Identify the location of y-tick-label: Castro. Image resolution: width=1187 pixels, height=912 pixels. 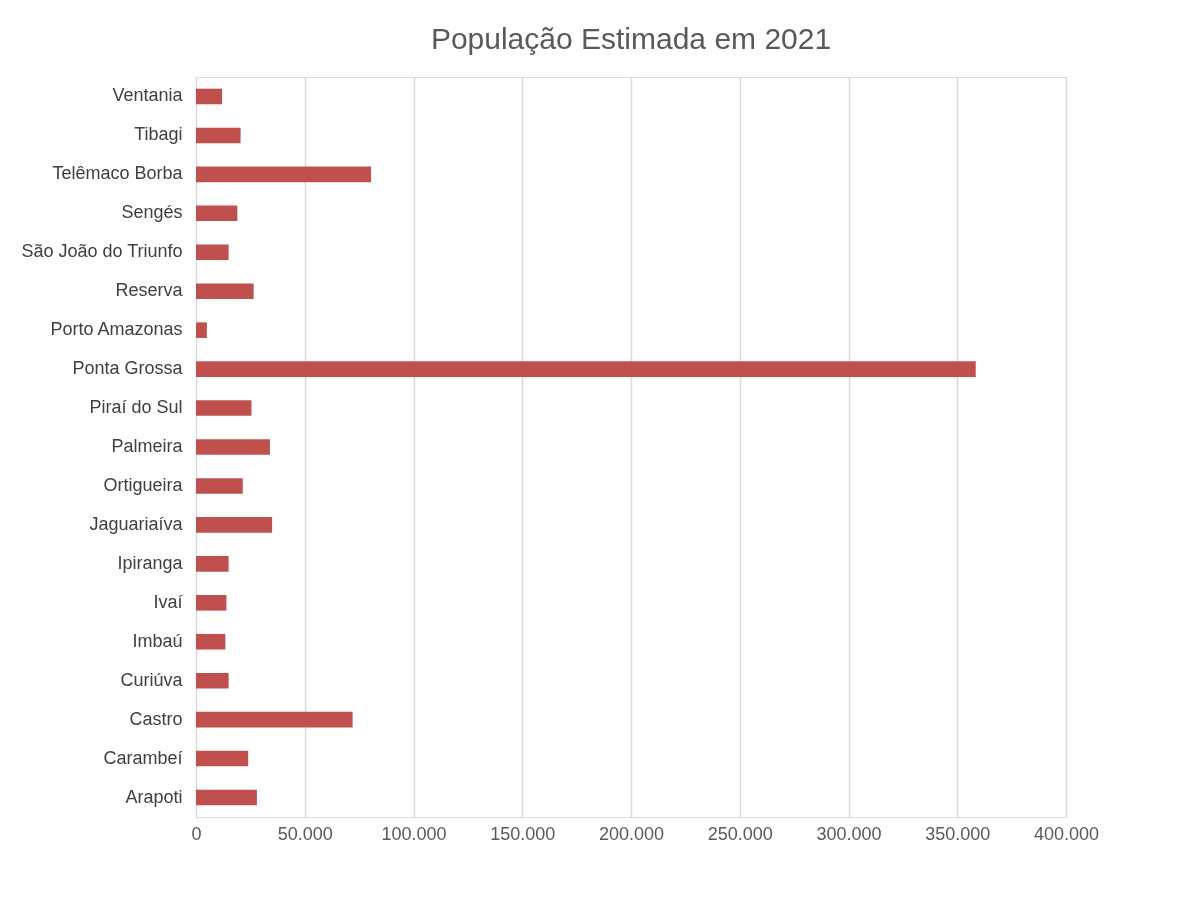
(156, 718).